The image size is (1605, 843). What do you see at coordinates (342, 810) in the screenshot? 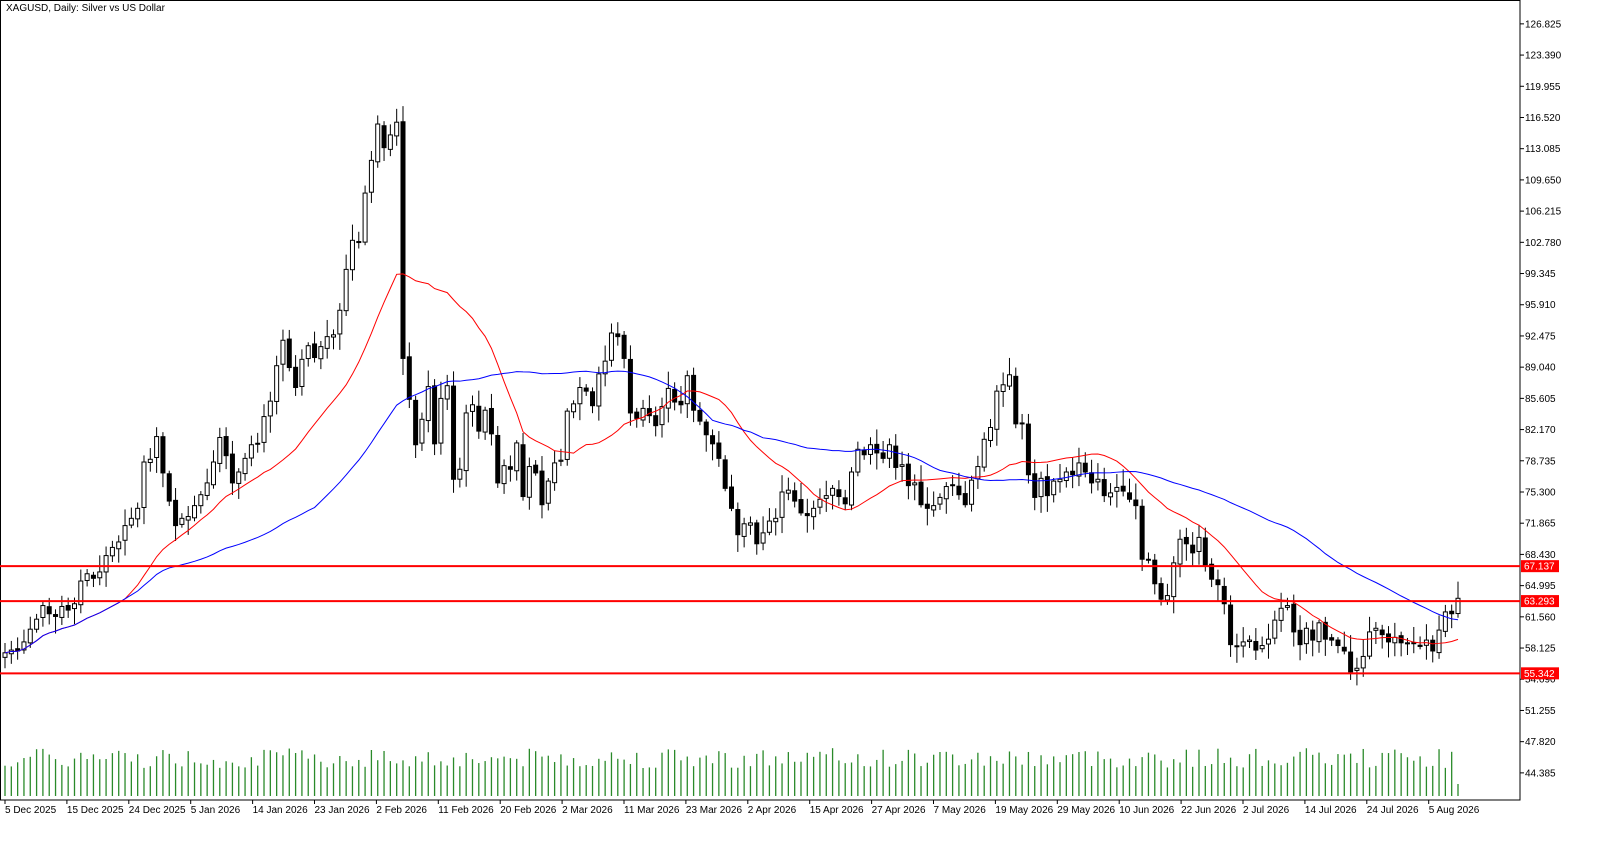
I see `x-tick-label: 23 Jan 2026` at bounding box center [342, 810].